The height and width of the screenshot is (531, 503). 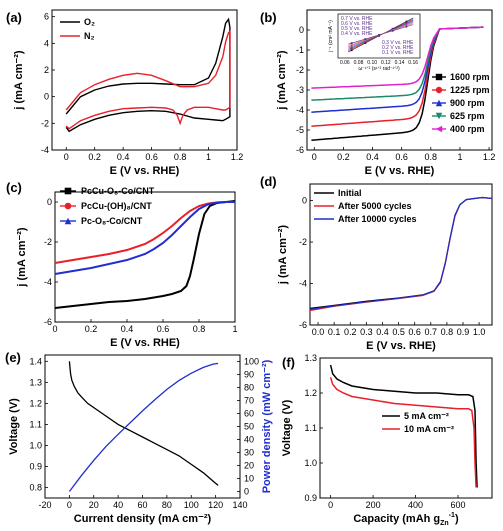 I want to click on y2-tick-label: 90, so click(x=249, y=375).